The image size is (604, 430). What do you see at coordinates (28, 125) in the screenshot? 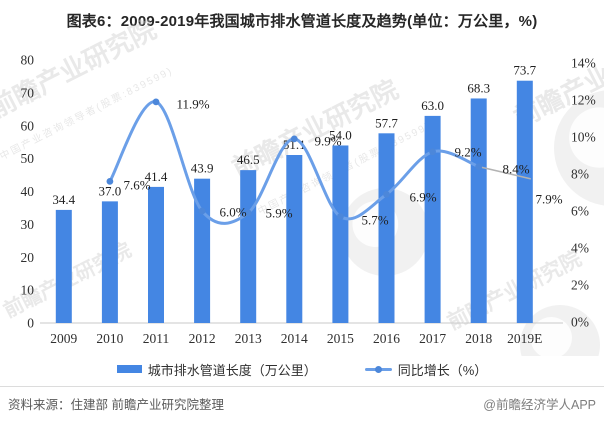
I see `left-axis-tick: 60` at bounding box center [28, 125].